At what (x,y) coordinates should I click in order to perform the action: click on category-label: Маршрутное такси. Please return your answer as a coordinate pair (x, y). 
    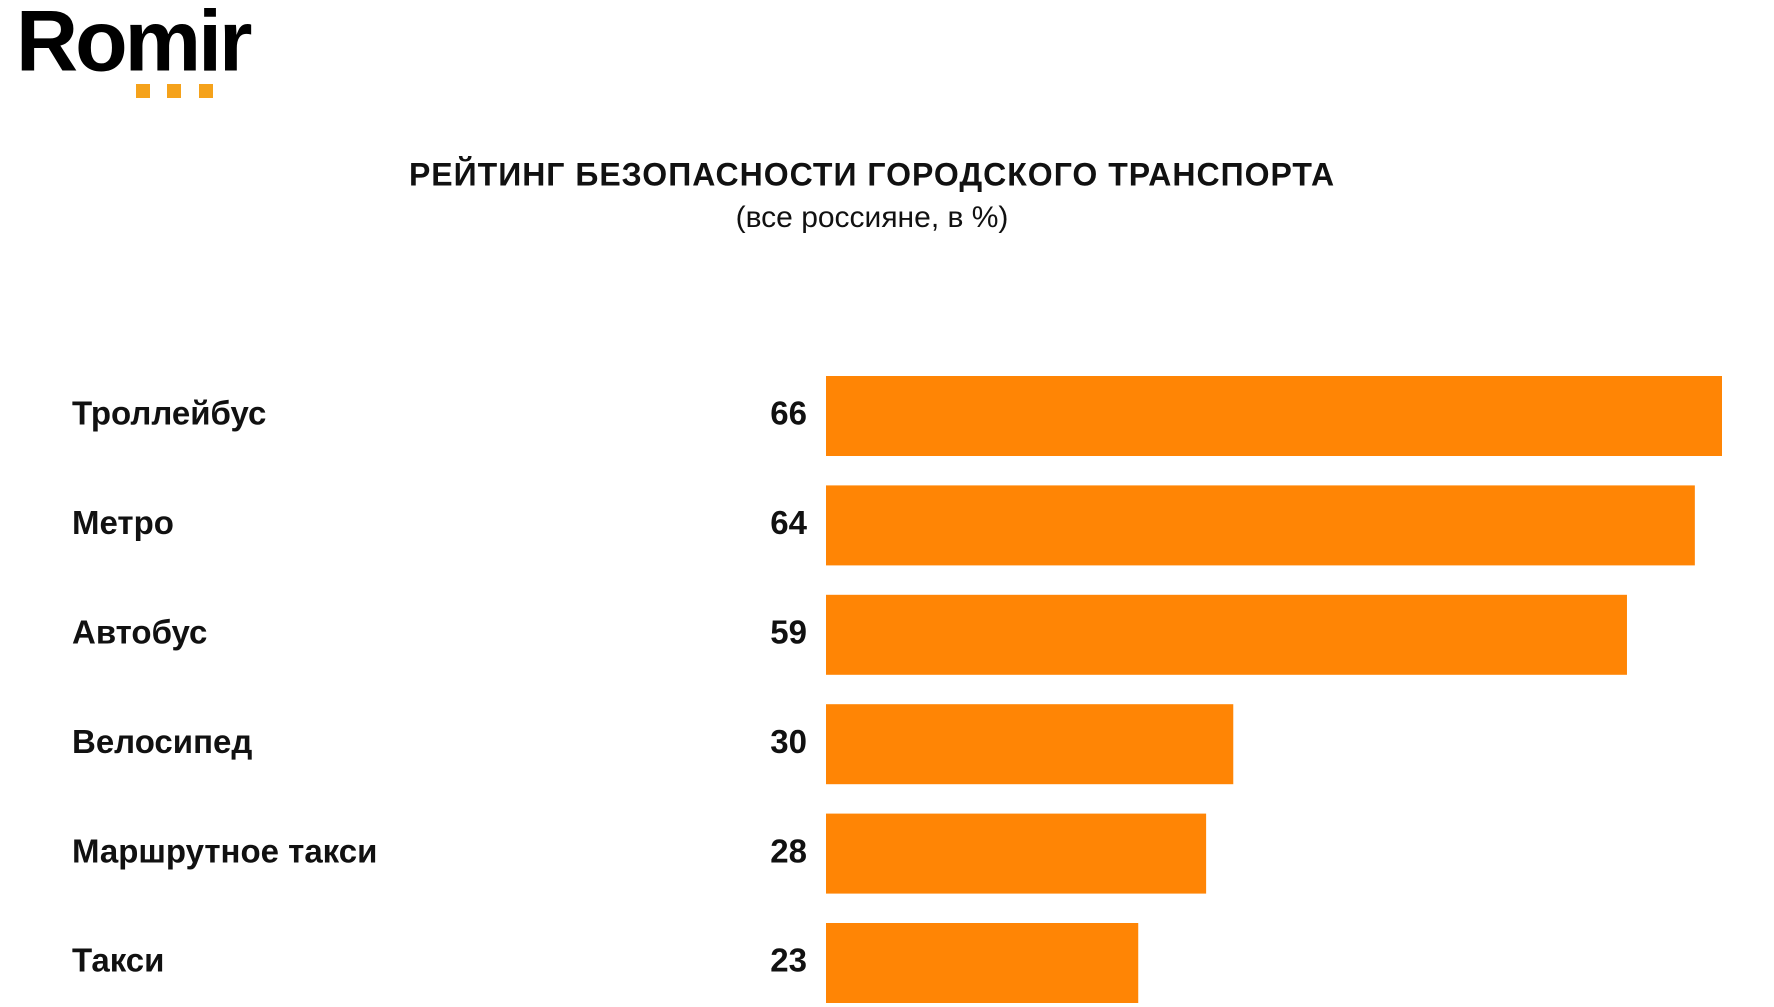
    Looking at the image, I should click on (224, 850).